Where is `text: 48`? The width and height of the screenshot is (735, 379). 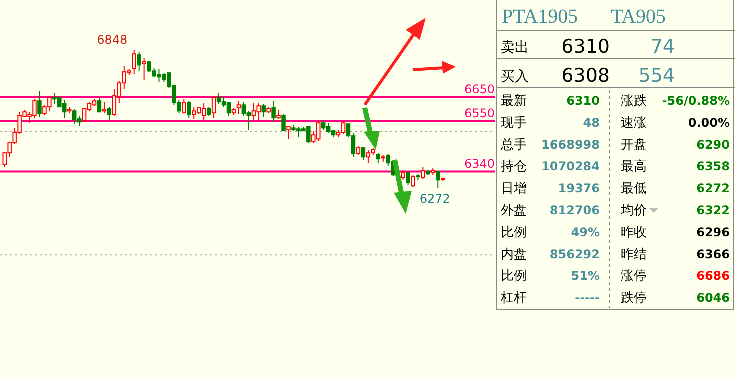 text: 48 is located at coordinates (591, 123).